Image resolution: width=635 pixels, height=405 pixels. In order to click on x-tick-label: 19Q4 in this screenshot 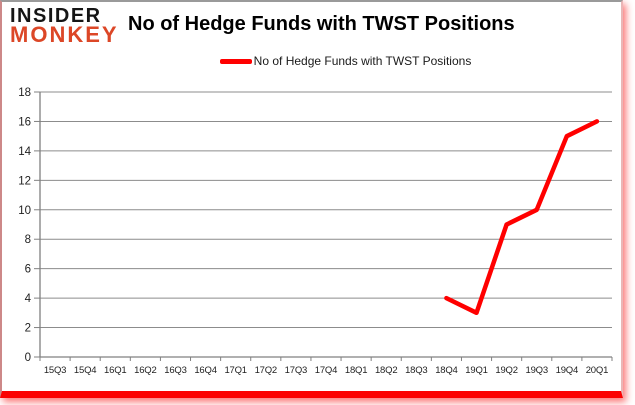, I will do `click(567, 370)`.